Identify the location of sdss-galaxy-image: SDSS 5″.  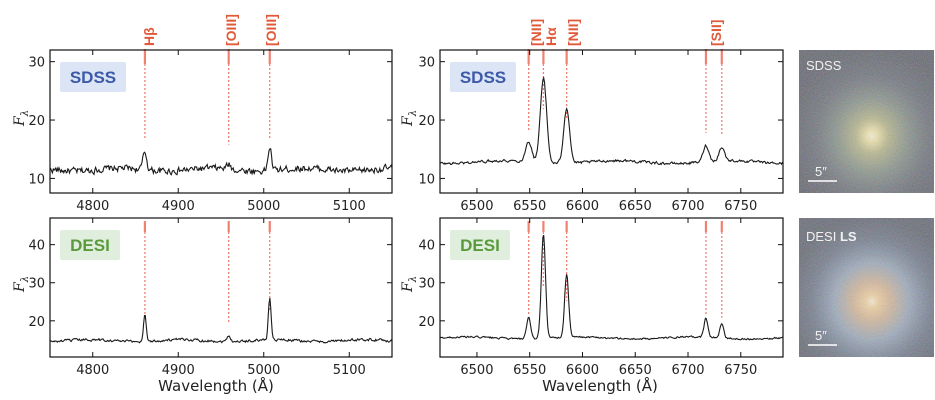
(866, 121).